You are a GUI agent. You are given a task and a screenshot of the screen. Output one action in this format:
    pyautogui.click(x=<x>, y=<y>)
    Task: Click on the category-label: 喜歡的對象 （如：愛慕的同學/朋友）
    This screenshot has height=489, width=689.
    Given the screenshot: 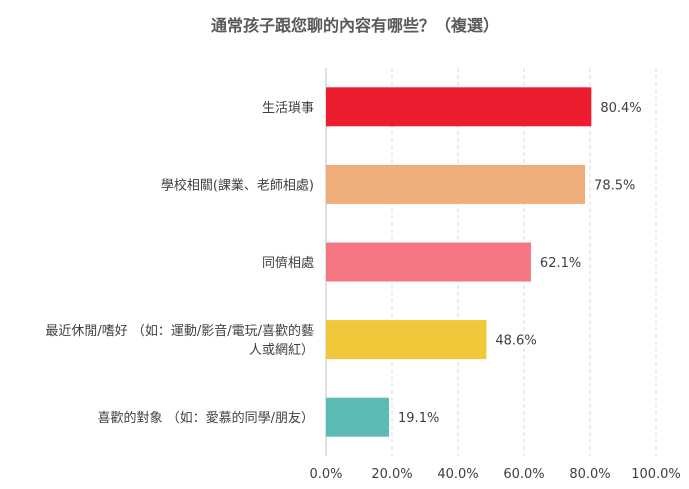 What is the action you would take?
    pyautogui.click(x=205, y=418)
    